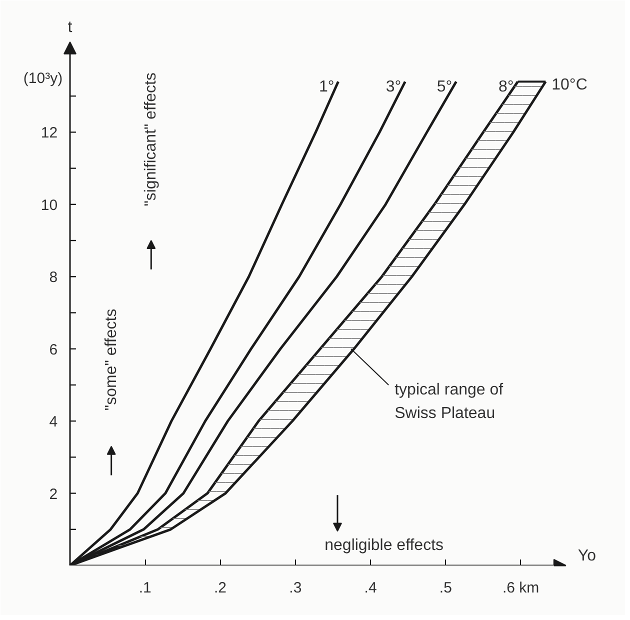 The width and height of the screenshot is (630, 620). What do you see at coordinates (521, 588) in the screenshot?
I see `x-tick-label: .6 km` at bounding box center [521, 588].